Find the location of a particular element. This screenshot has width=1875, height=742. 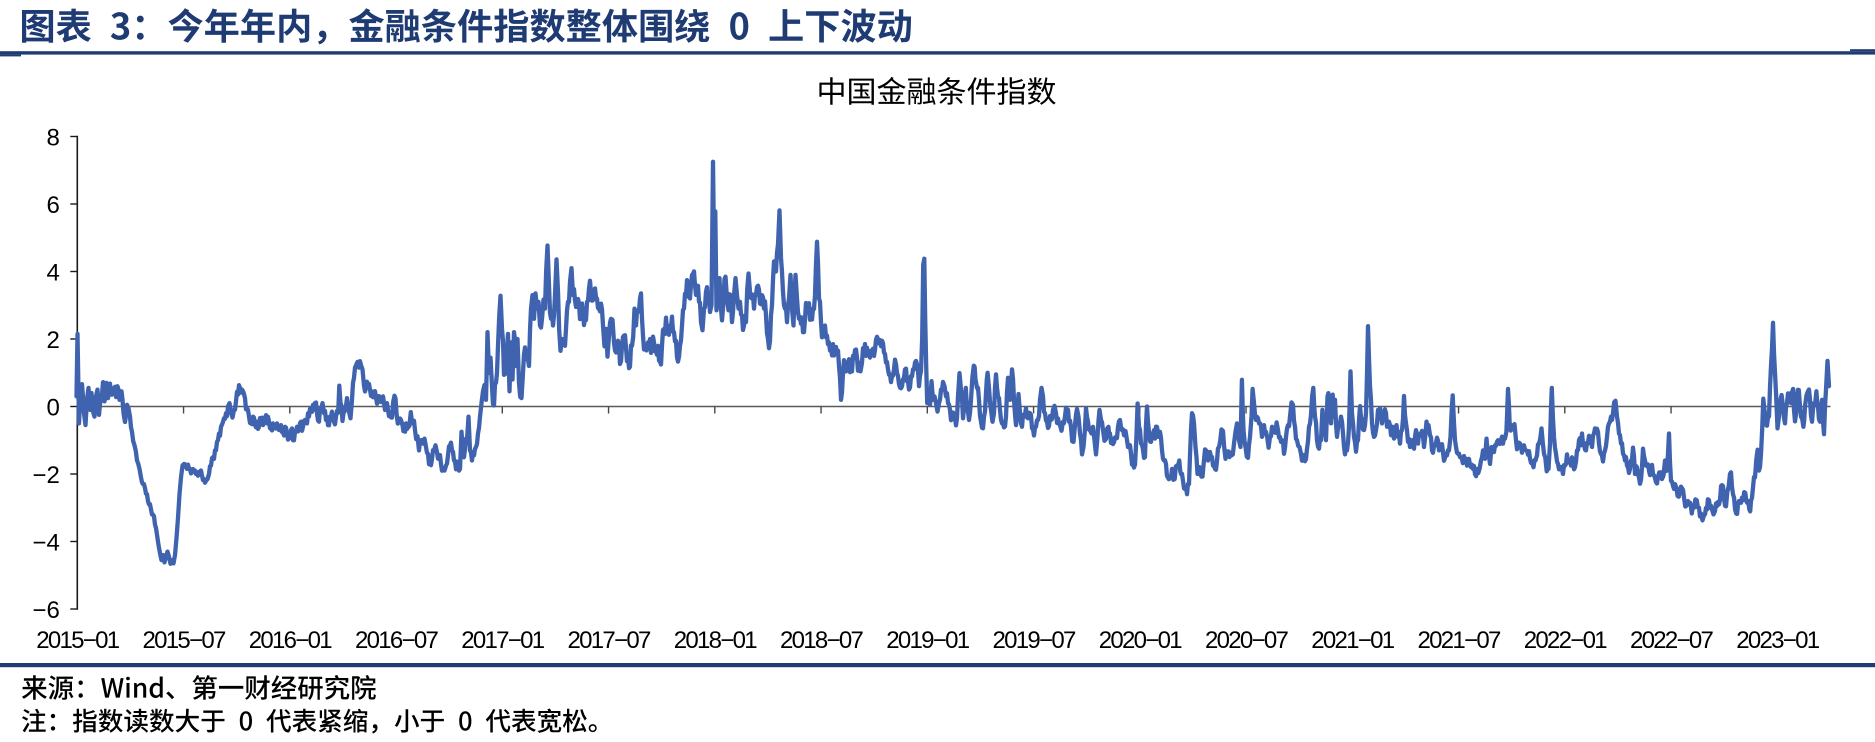

svg-text: −6 is located at coordinates (45, 610).